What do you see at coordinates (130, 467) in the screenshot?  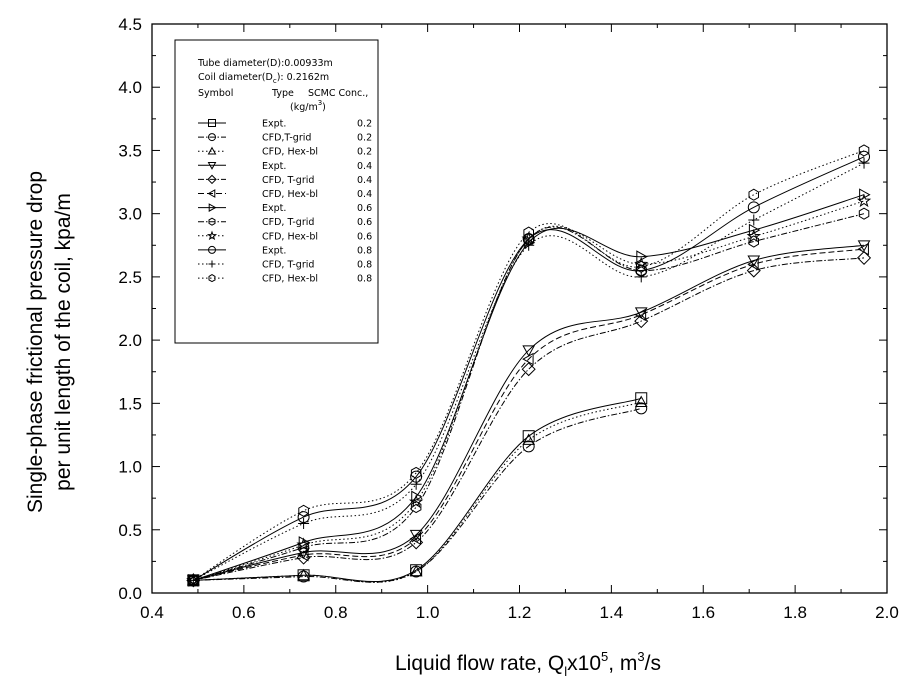 I see `y-tick-label: 1.0` at bounding box center [130, 467].